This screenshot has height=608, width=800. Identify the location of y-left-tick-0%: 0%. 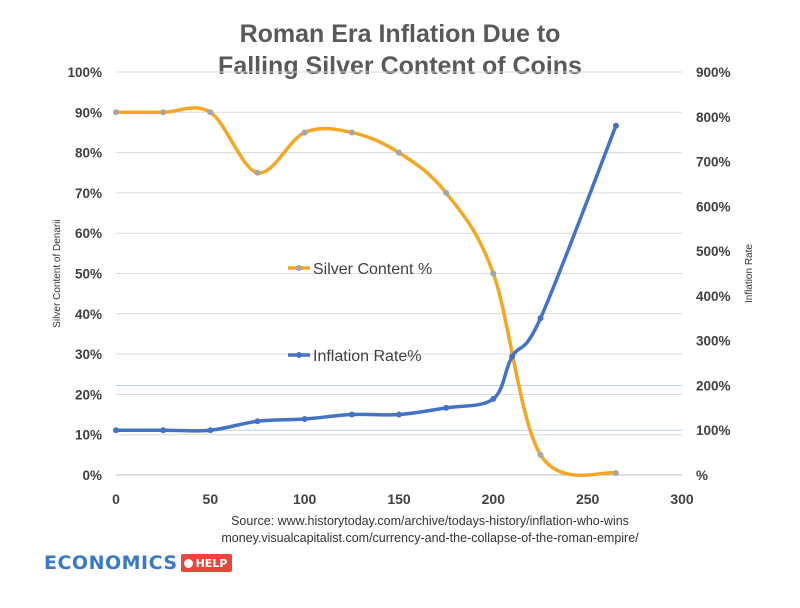
(92, 475).